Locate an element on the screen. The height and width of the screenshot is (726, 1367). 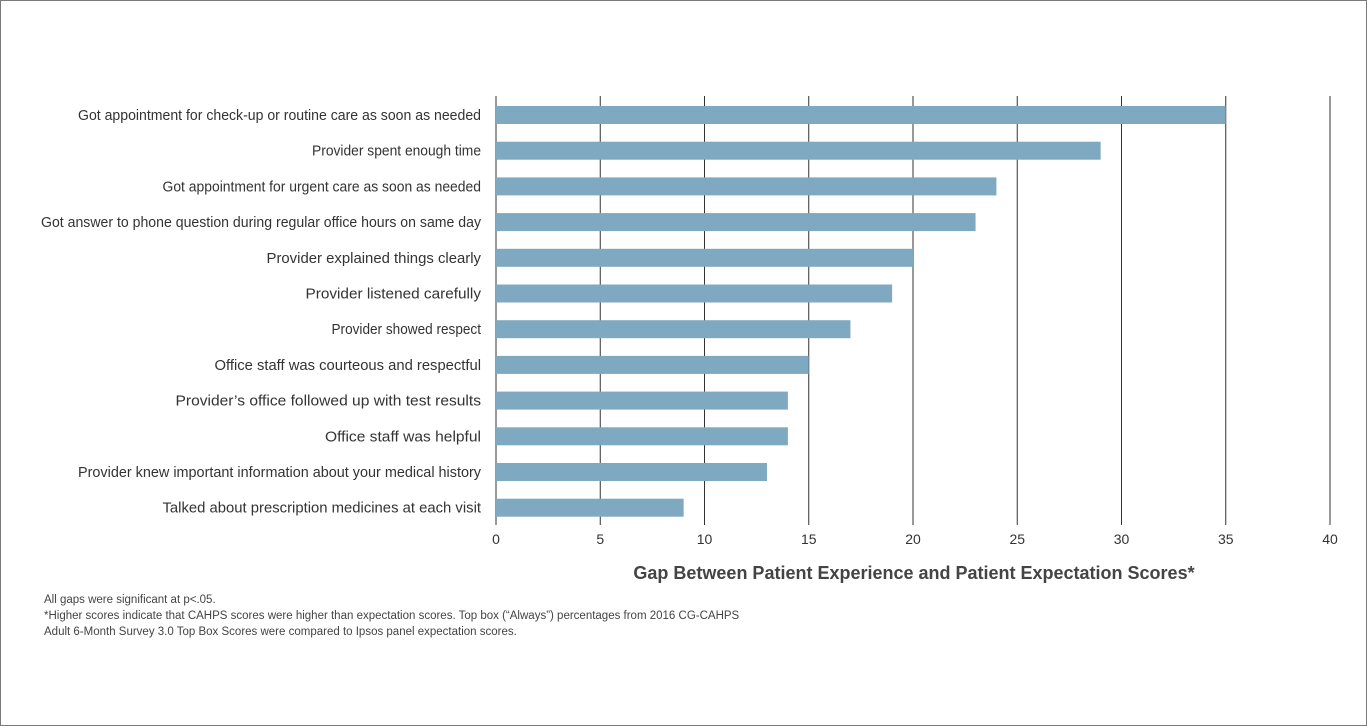
category-label-9: Office staff was helpful is located at coordinates (403, 437).